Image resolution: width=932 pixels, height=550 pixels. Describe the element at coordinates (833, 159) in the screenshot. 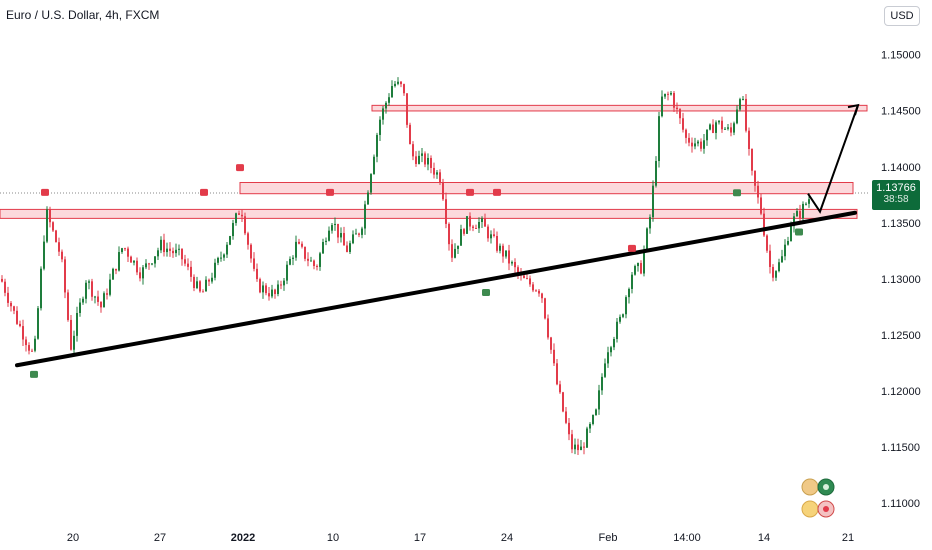

I see `projection-path` at that location.